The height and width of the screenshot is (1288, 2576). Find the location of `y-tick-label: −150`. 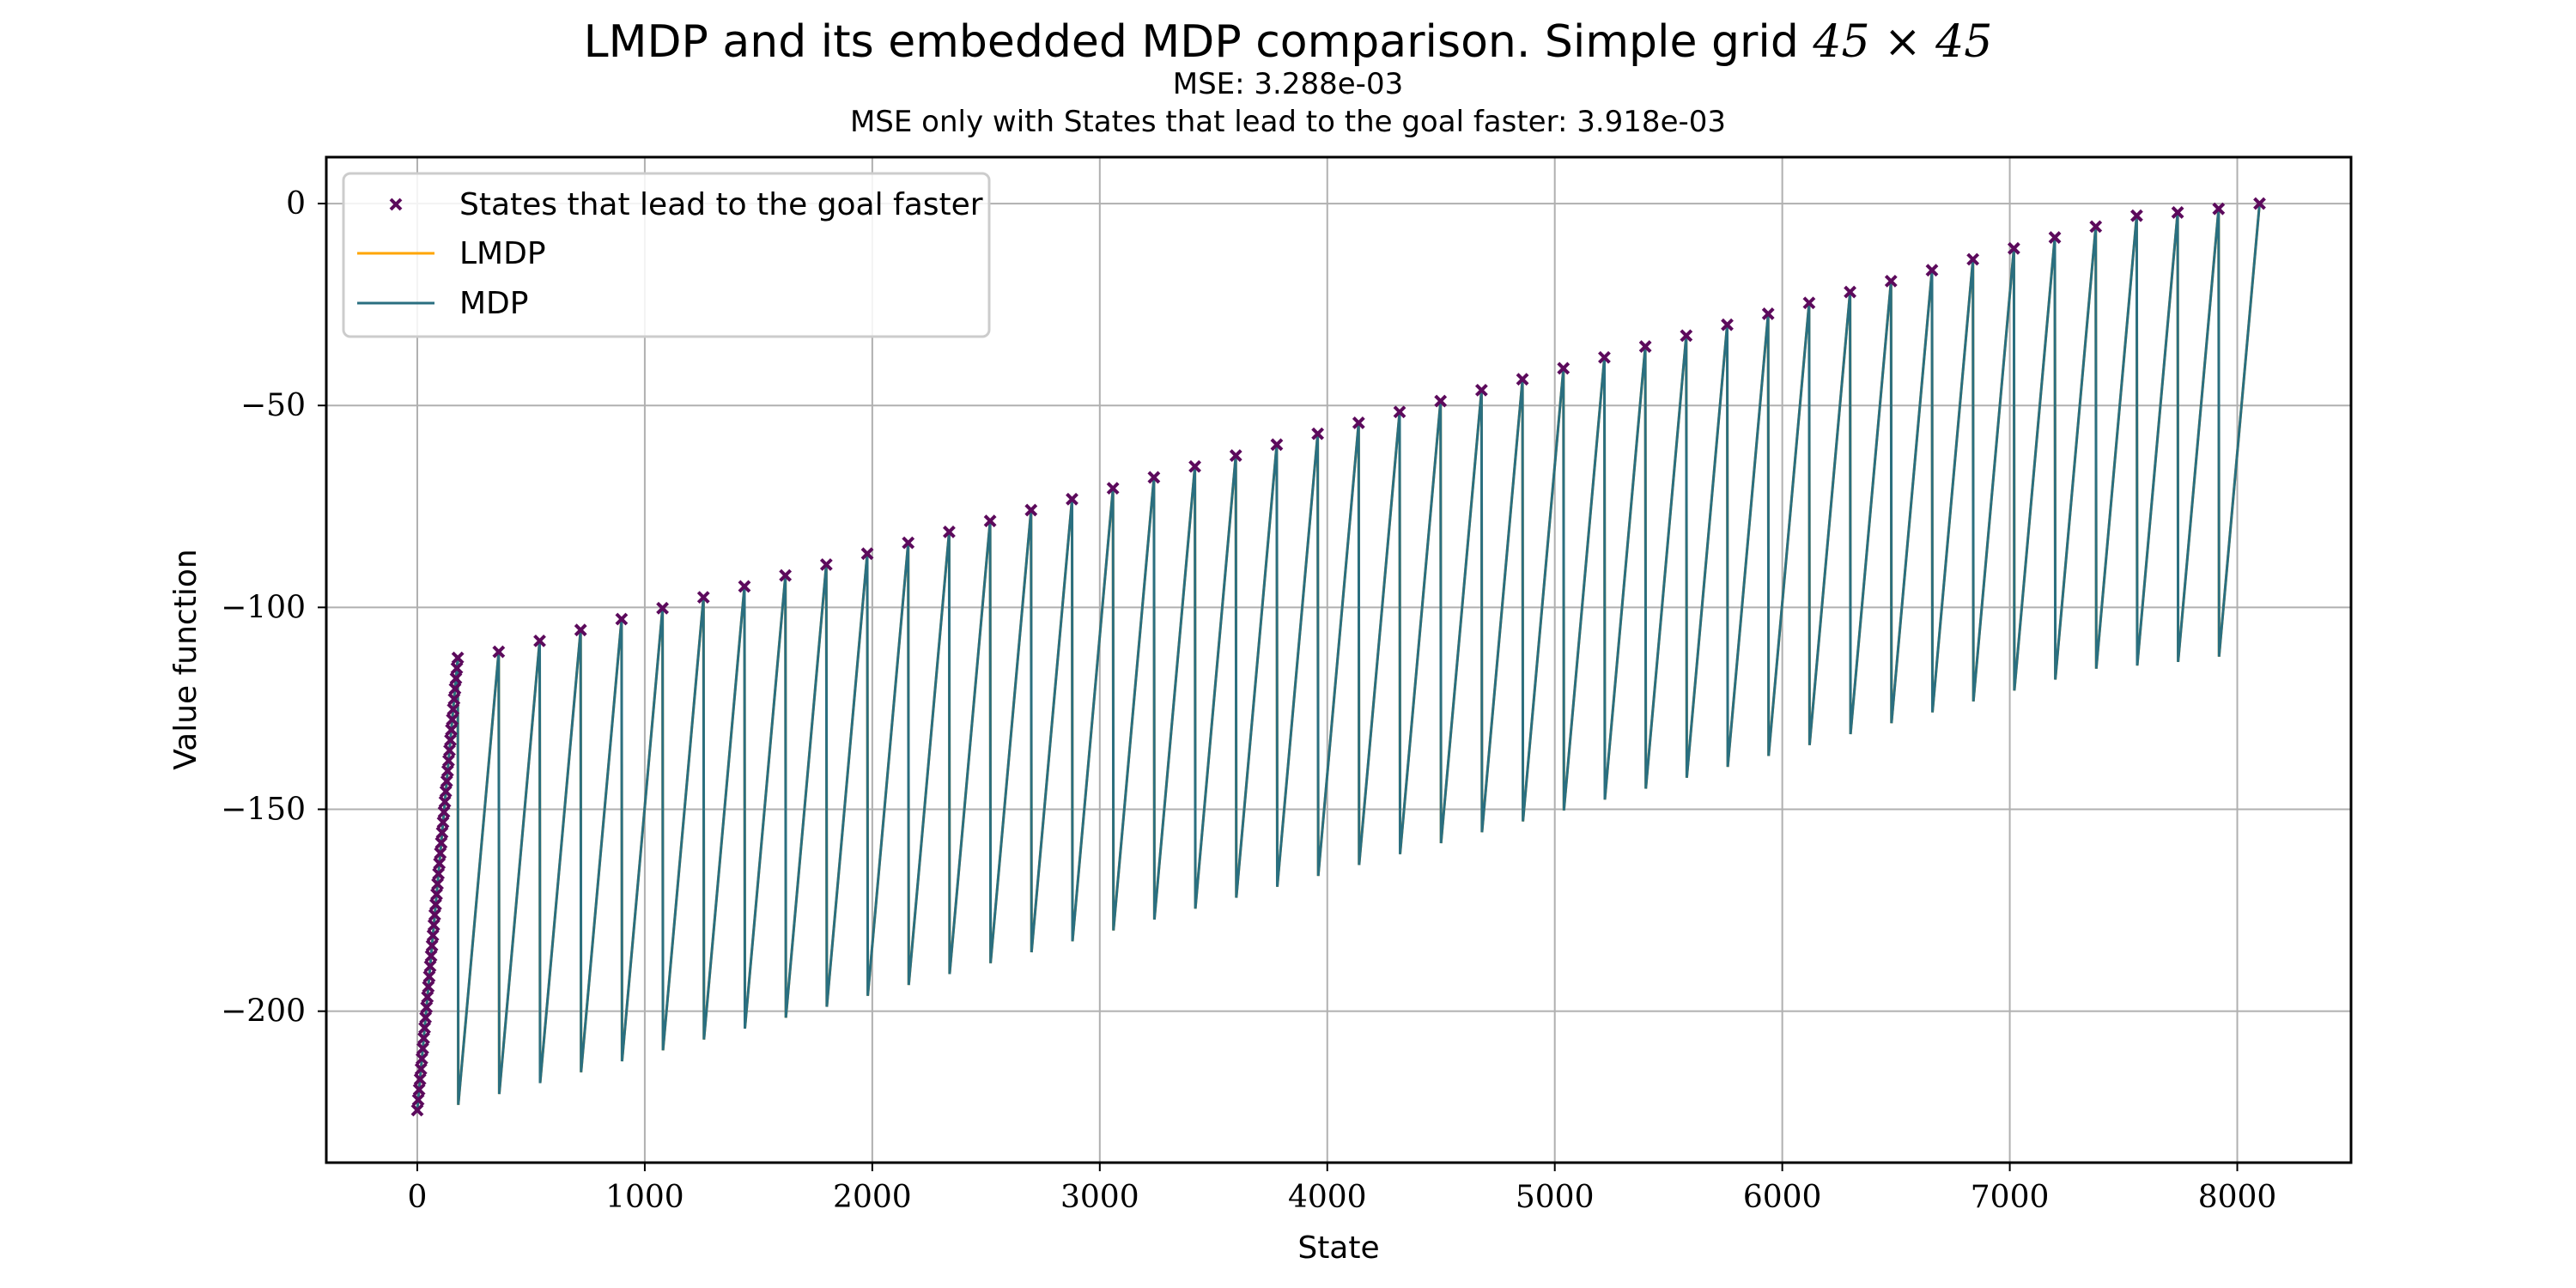

y-tick-label: −150 is located at coordinates (263, 810).